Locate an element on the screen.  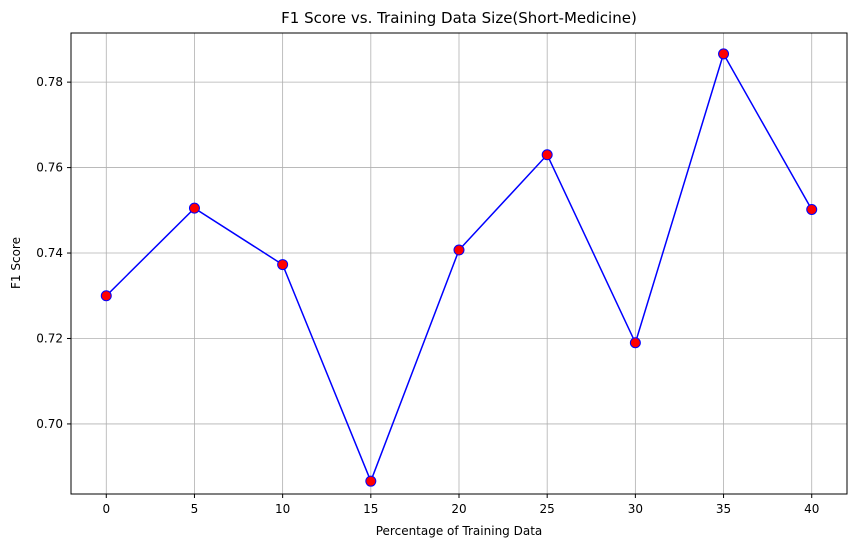
x-axis-ticks: 0 5 10 15 20 25 30 35 40 is located at coordinates (460, 505).